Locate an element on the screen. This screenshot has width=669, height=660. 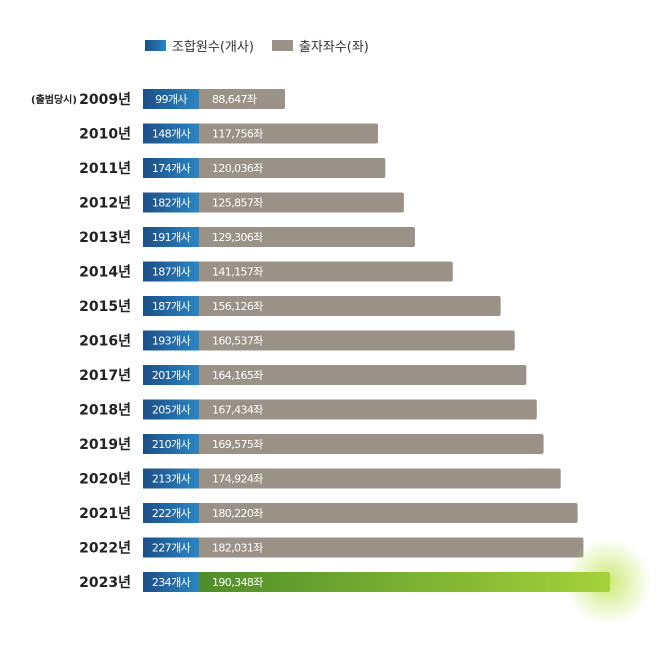
year-label: 2010년 is located at coordinates (105, 135).